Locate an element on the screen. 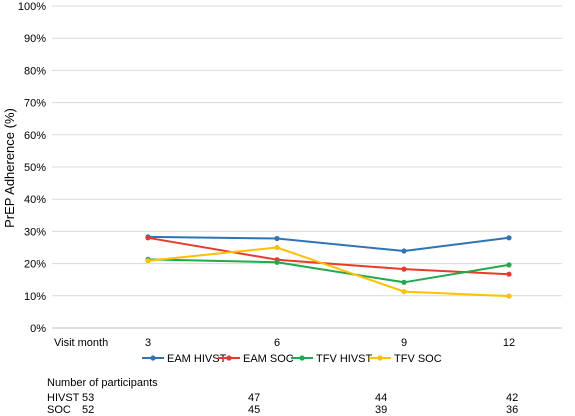 The width and height of the screenshot is (575, 416). y-tick-label: 0% is located at coordinates (38, 329).